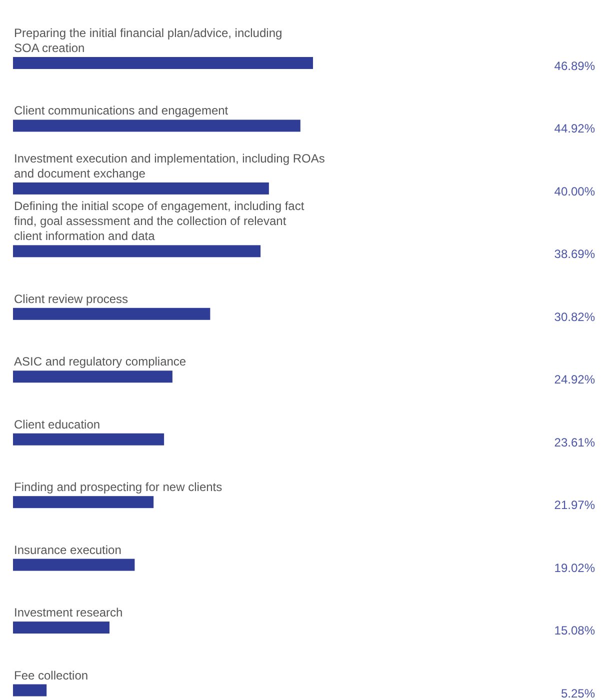  What do you see at coordinates (148, 40) in the screenshot?
I see `y-tick-label: Preparing the initial financial plan/advice, including SOA creation` at bounding box center [148, 40].